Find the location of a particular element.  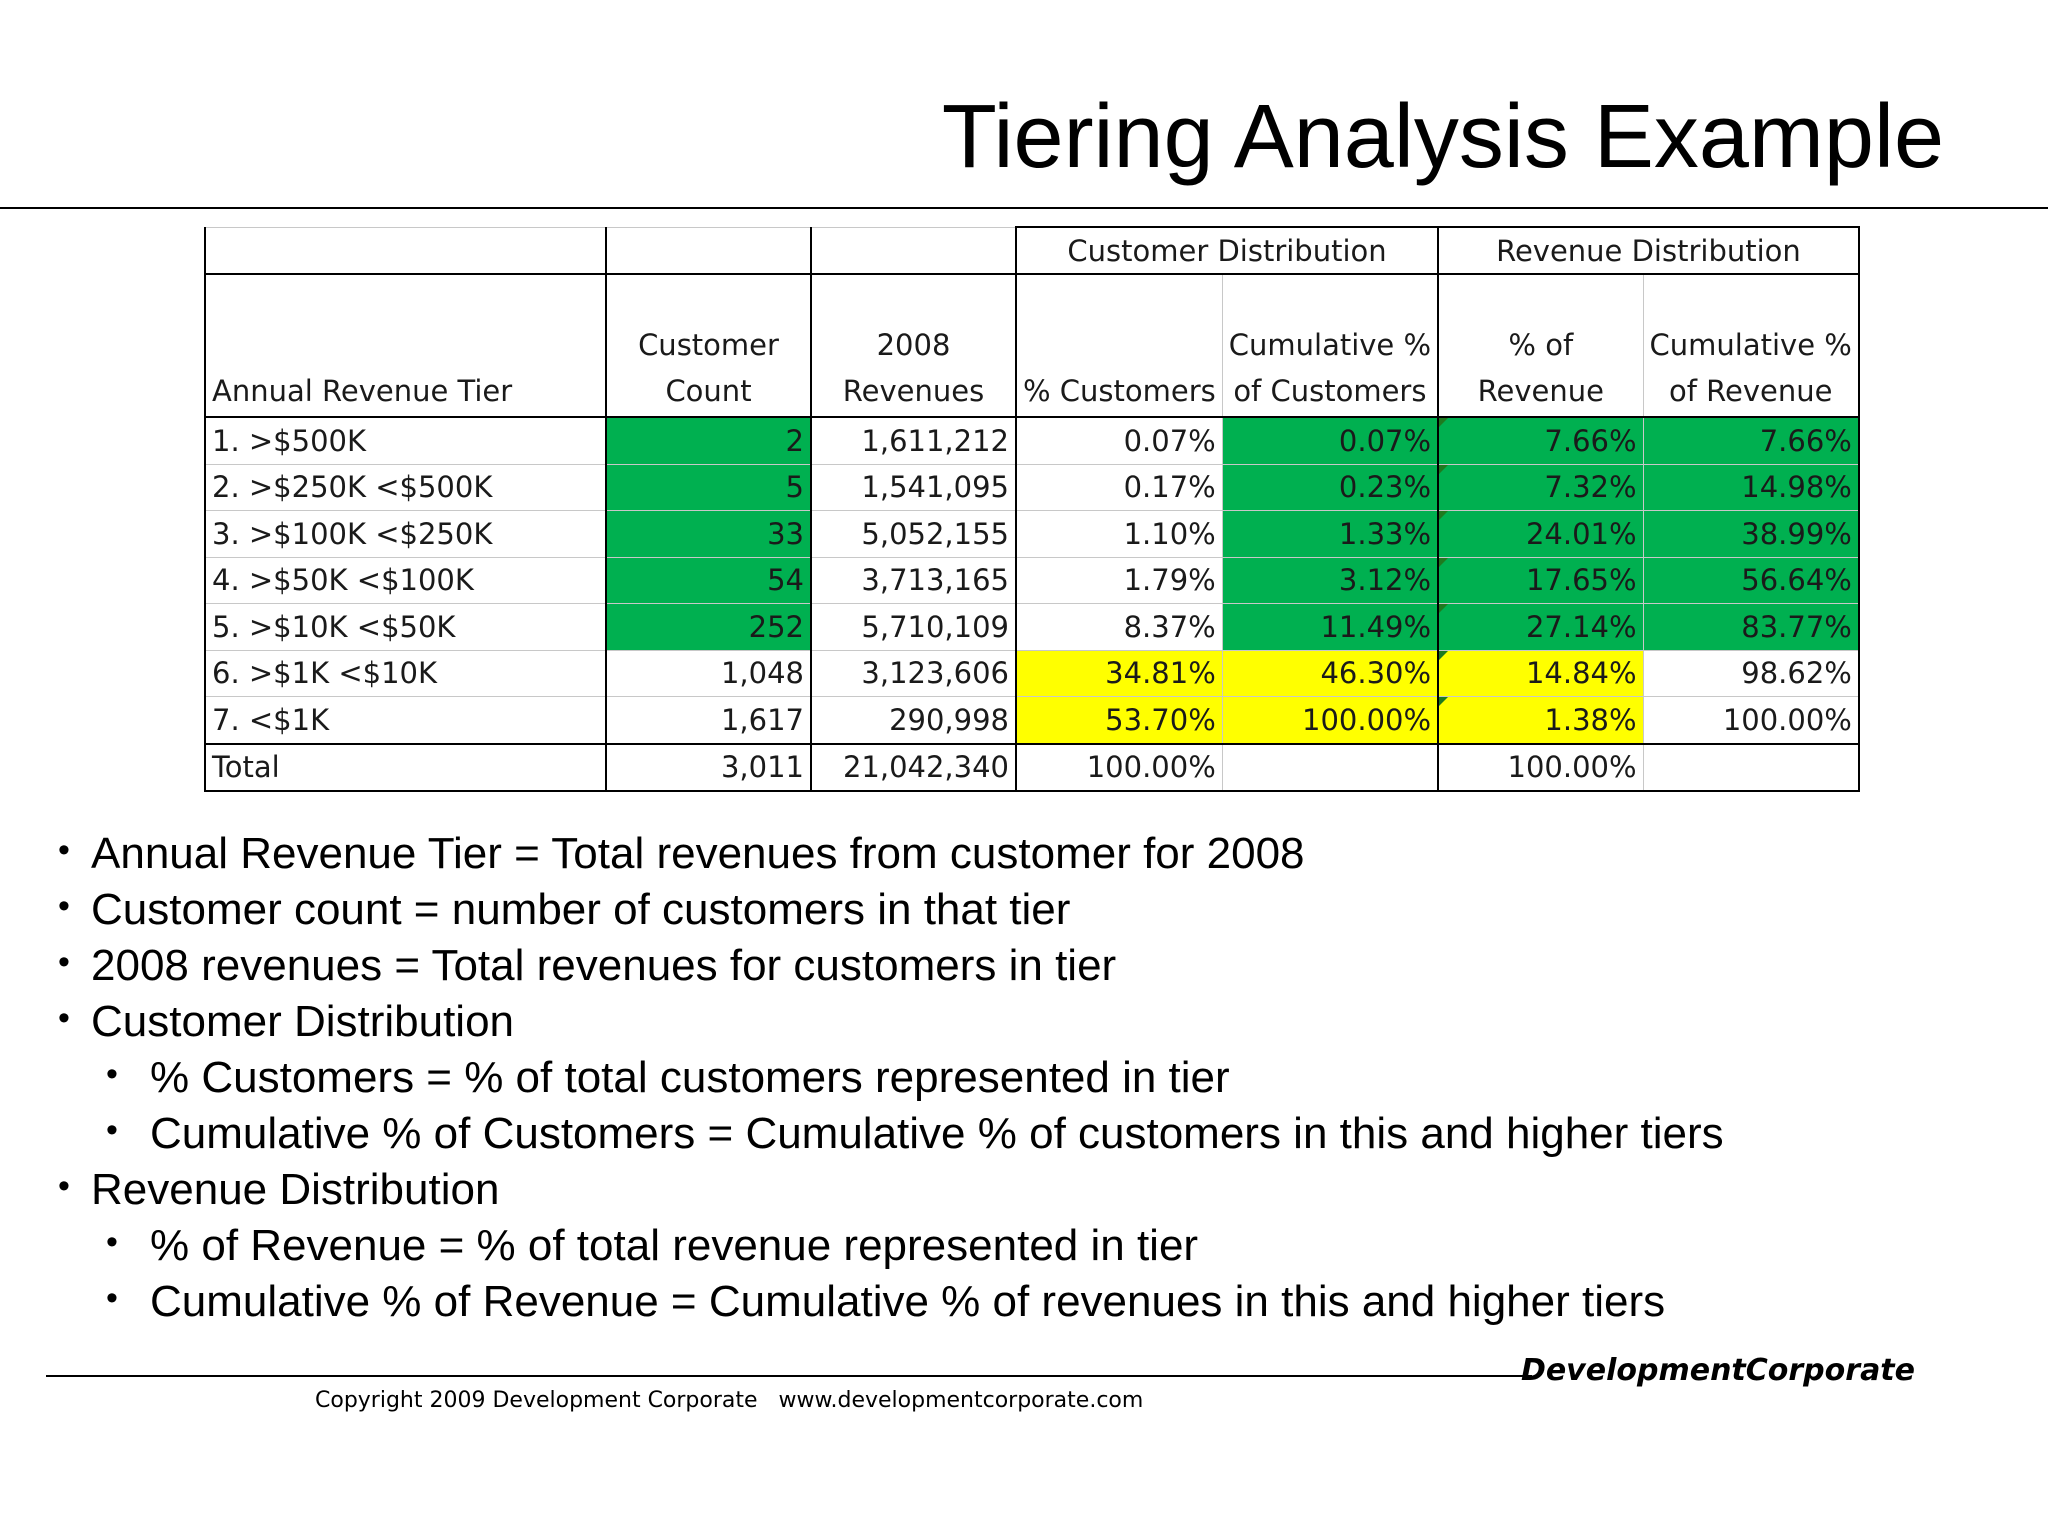

footer-divider is located at coordinates (789, 1376).